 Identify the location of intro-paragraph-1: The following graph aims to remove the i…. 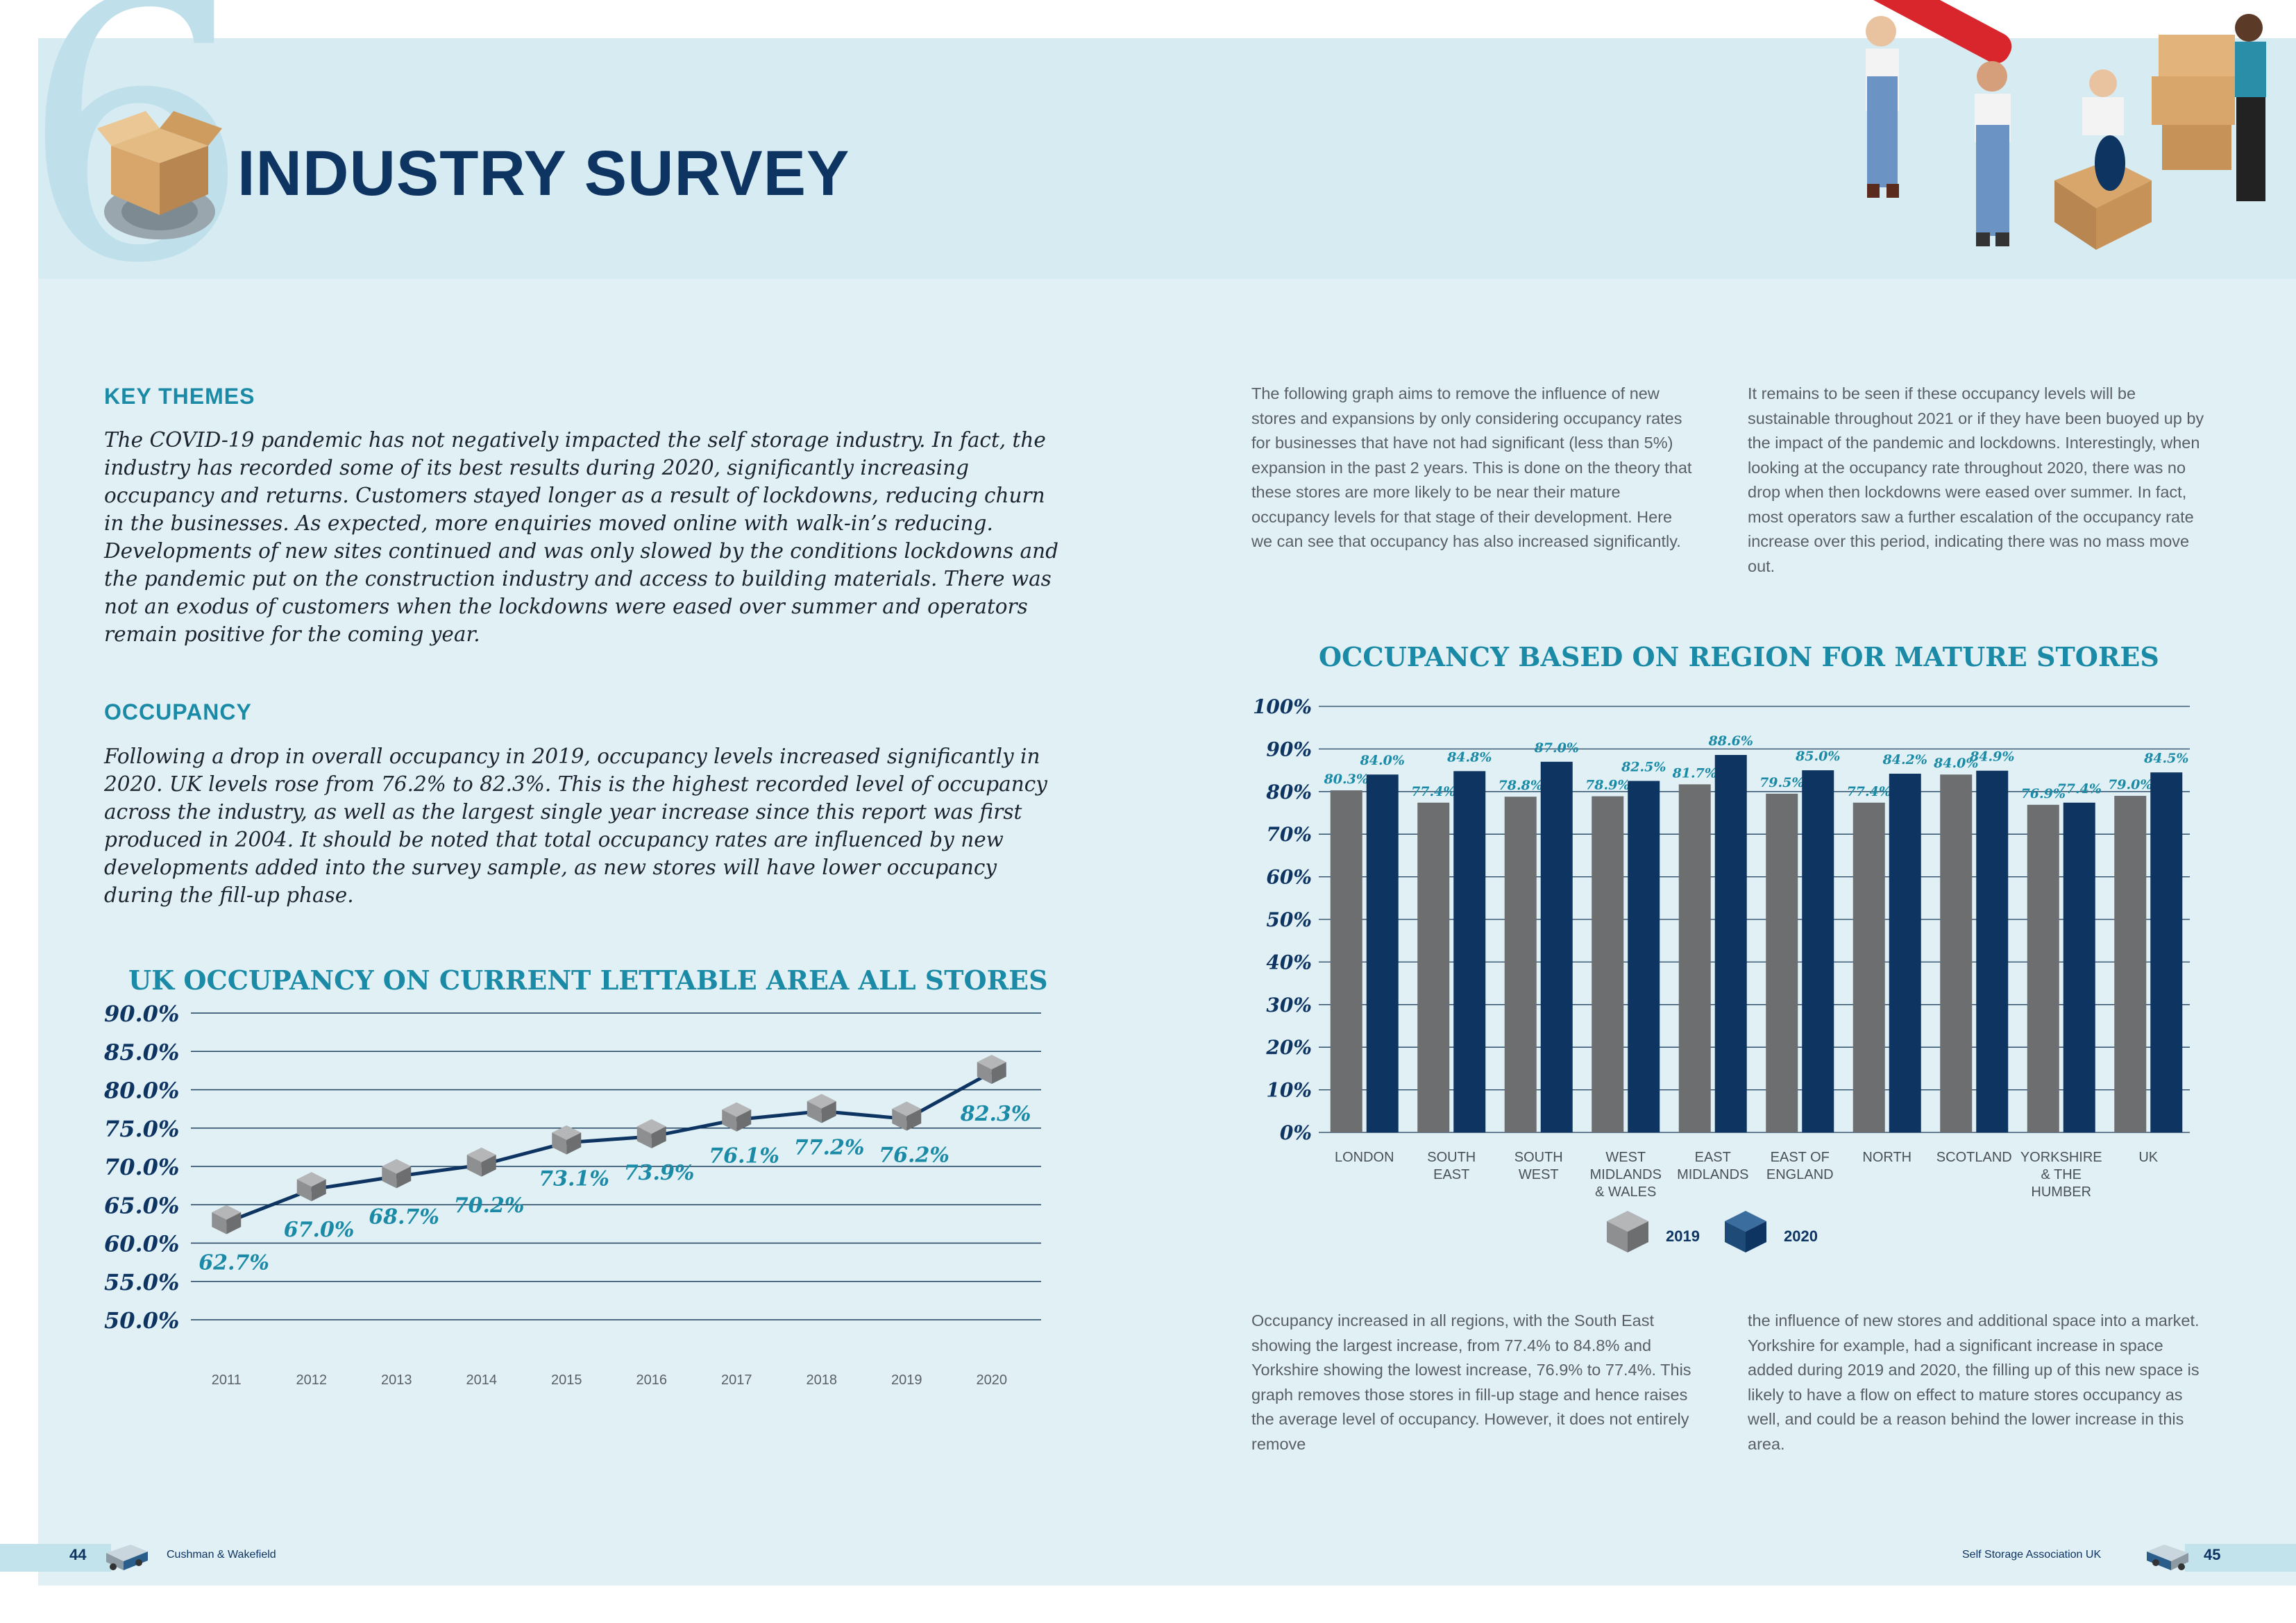
(1471, 467).